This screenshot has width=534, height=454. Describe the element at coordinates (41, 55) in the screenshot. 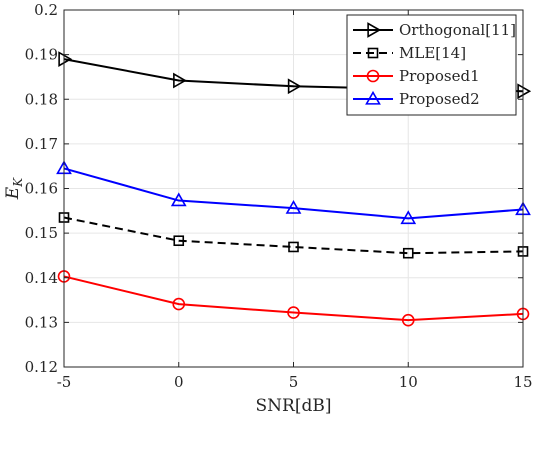

I see `y-tick-label: 0.19` at that location.